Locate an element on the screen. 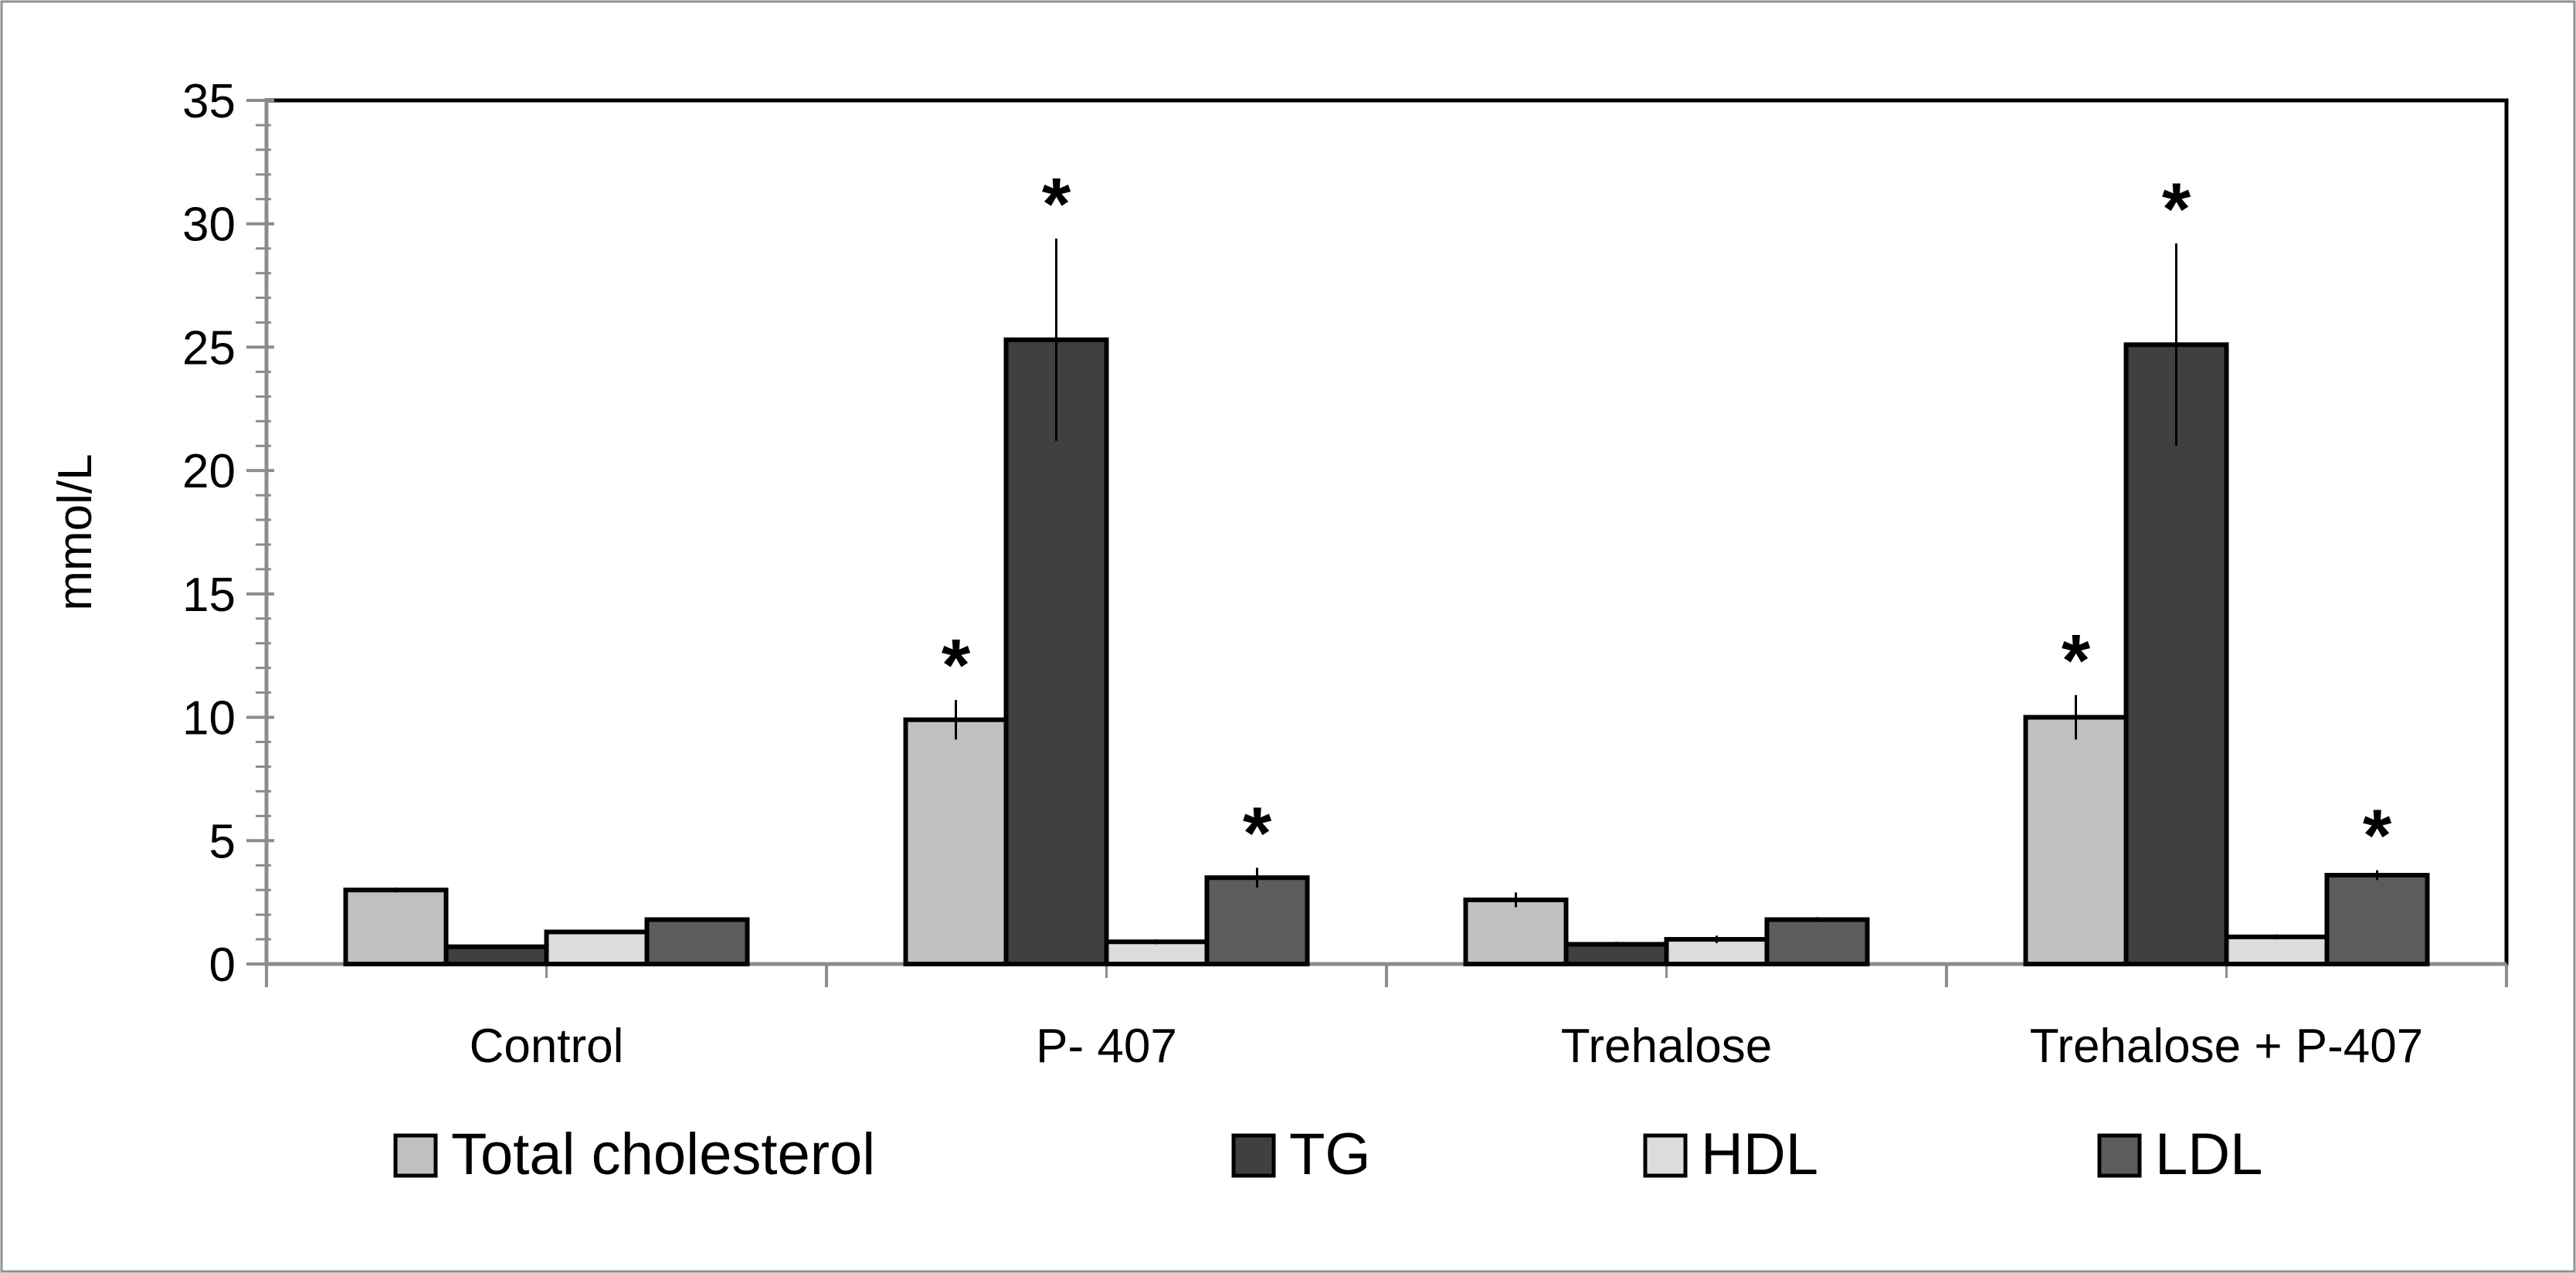 This screenshot has width=2576, height=1273. y-tick-label: 10 is located at coordinates (209, 718).